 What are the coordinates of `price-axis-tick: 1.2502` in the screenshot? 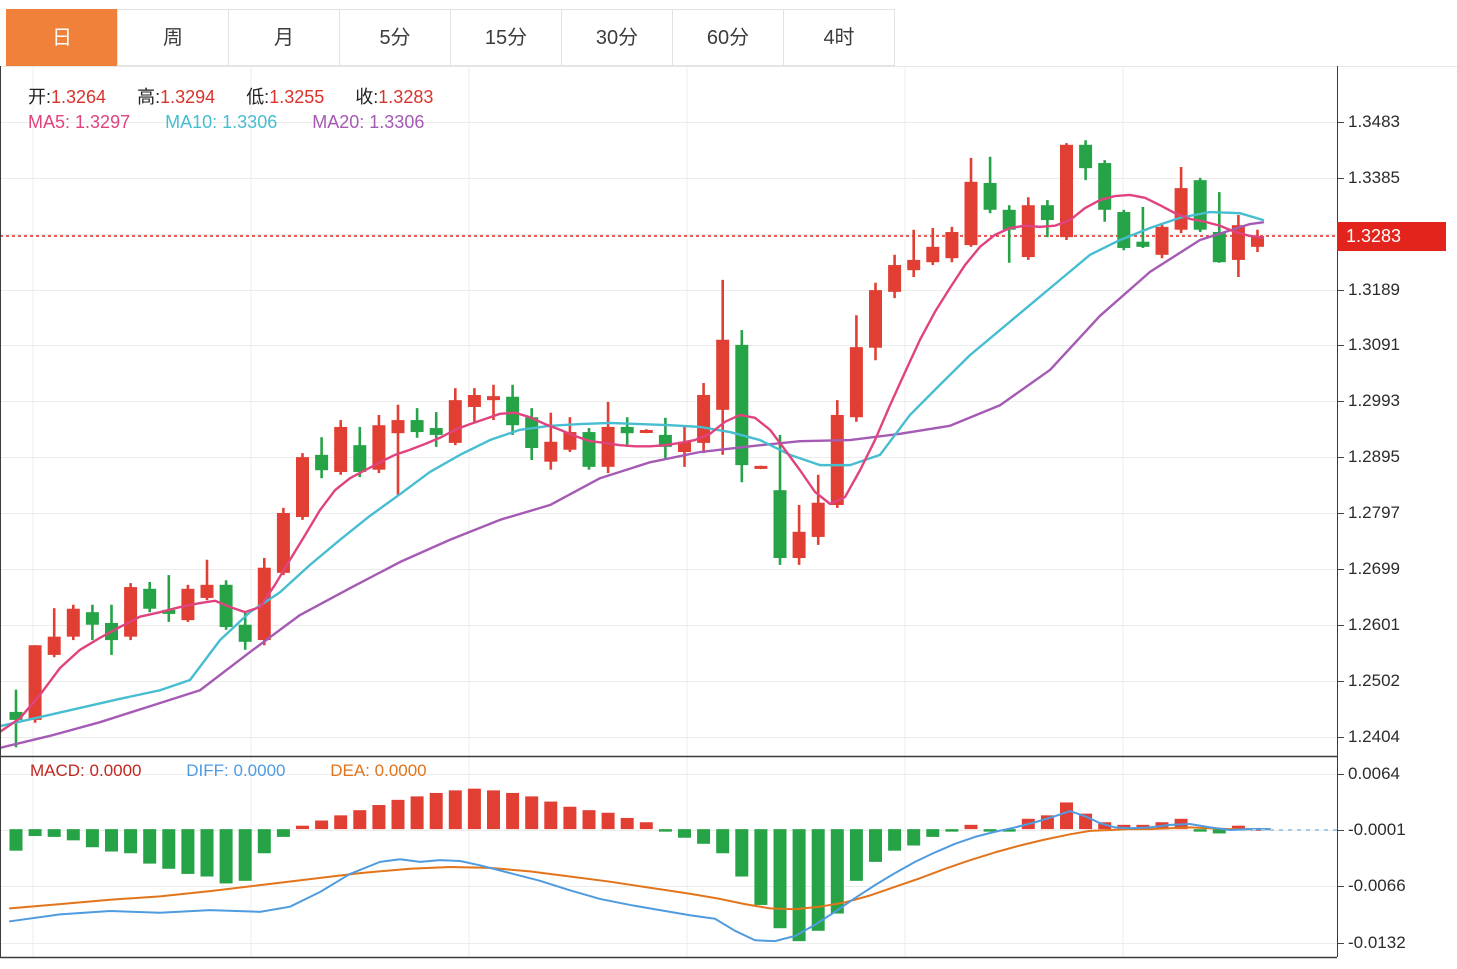 It's located at (1374, 681).